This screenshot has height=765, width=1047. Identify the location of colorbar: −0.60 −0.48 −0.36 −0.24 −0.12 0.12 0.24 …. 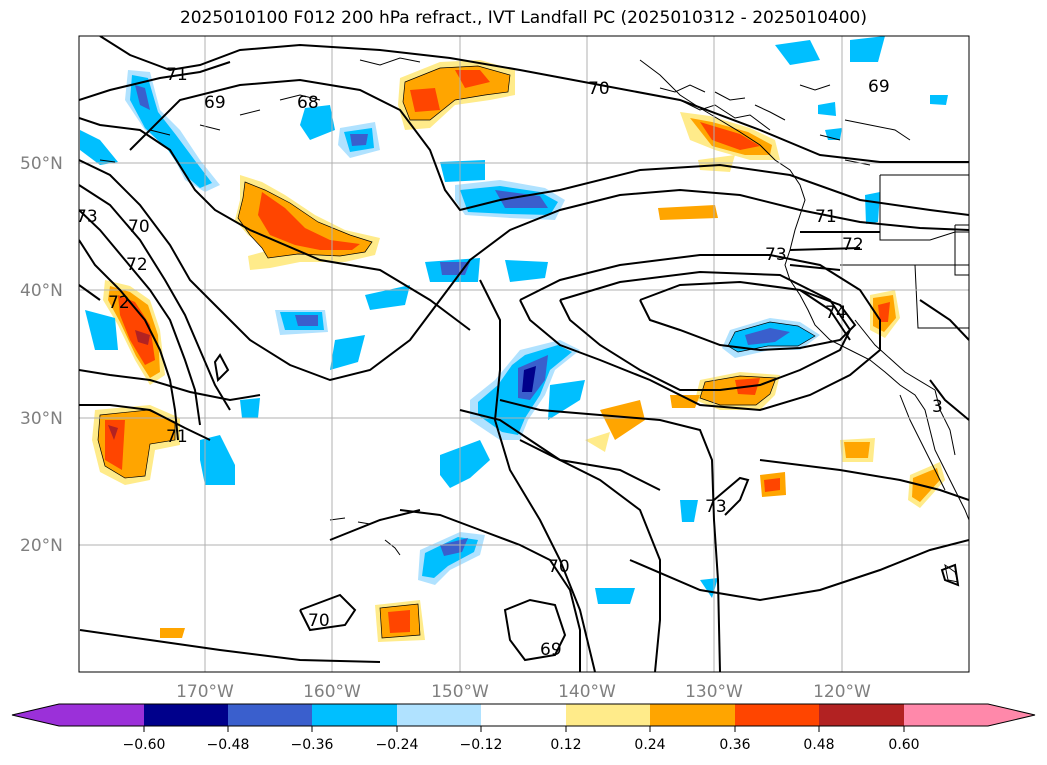
(523, 728).